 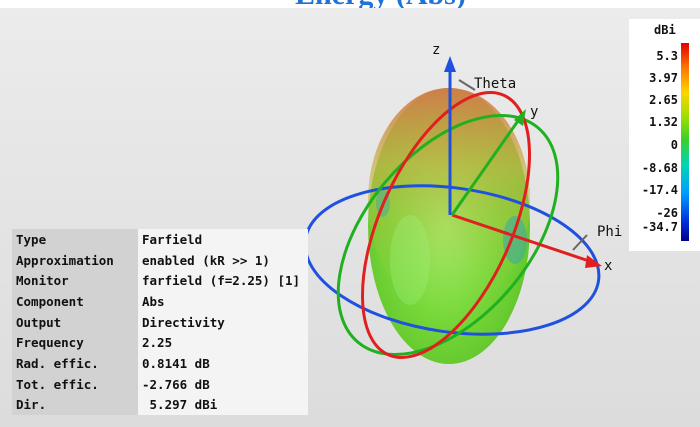 What do you see at coordinates (223, 363) in the screenshot?
I see `info-value: 0.8141 dB` at bounding box center [223, 363].